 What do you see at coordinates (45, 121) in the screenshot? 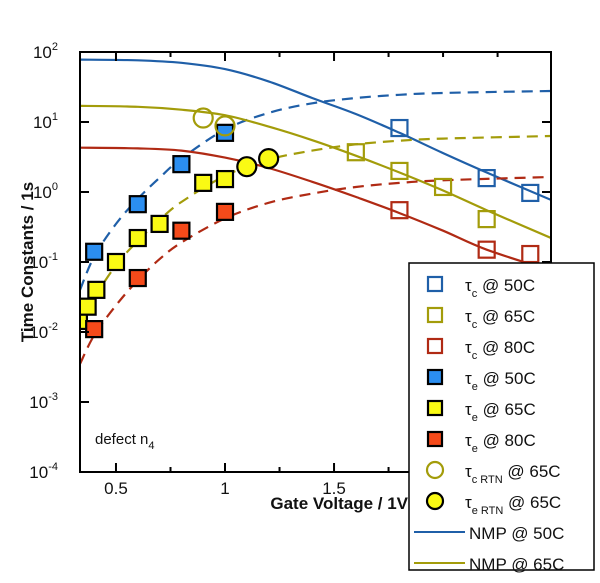
I see `y-tick-label: 10¹` at bounding box center [45, 121].